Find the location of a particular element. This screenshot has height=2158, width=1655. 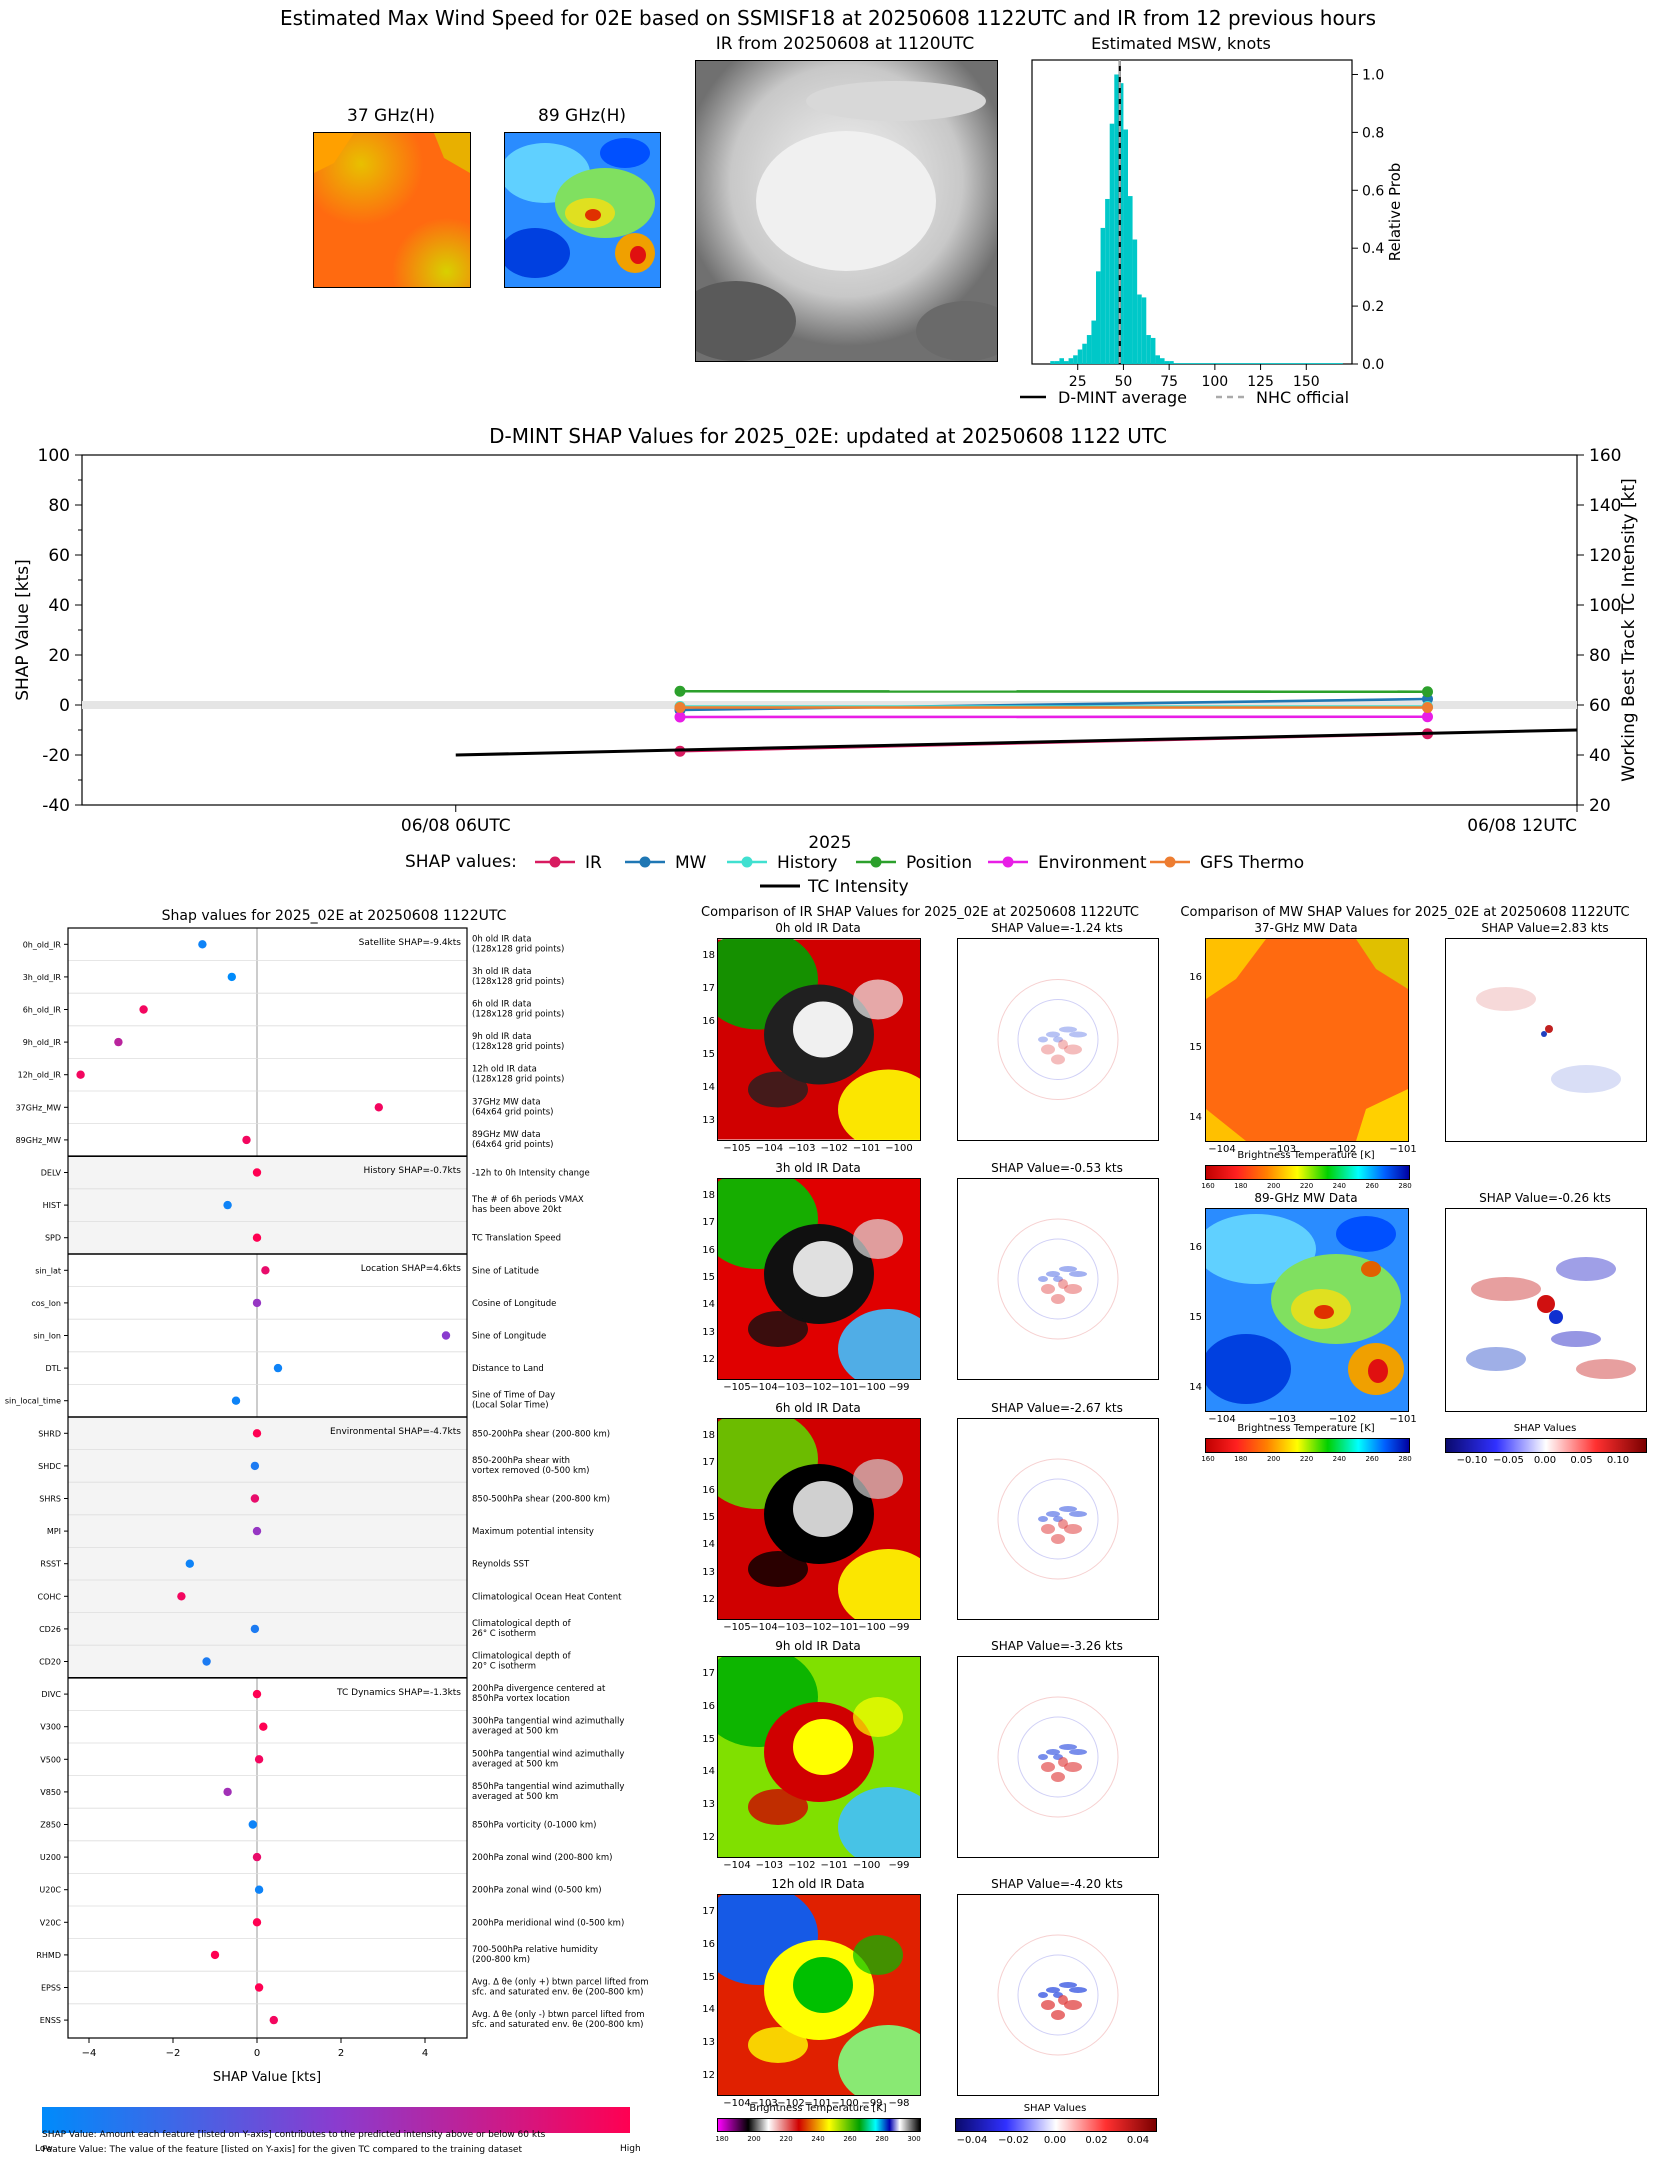

mw-cbar-tick: 160 is located at coordinates (1208, 1186).